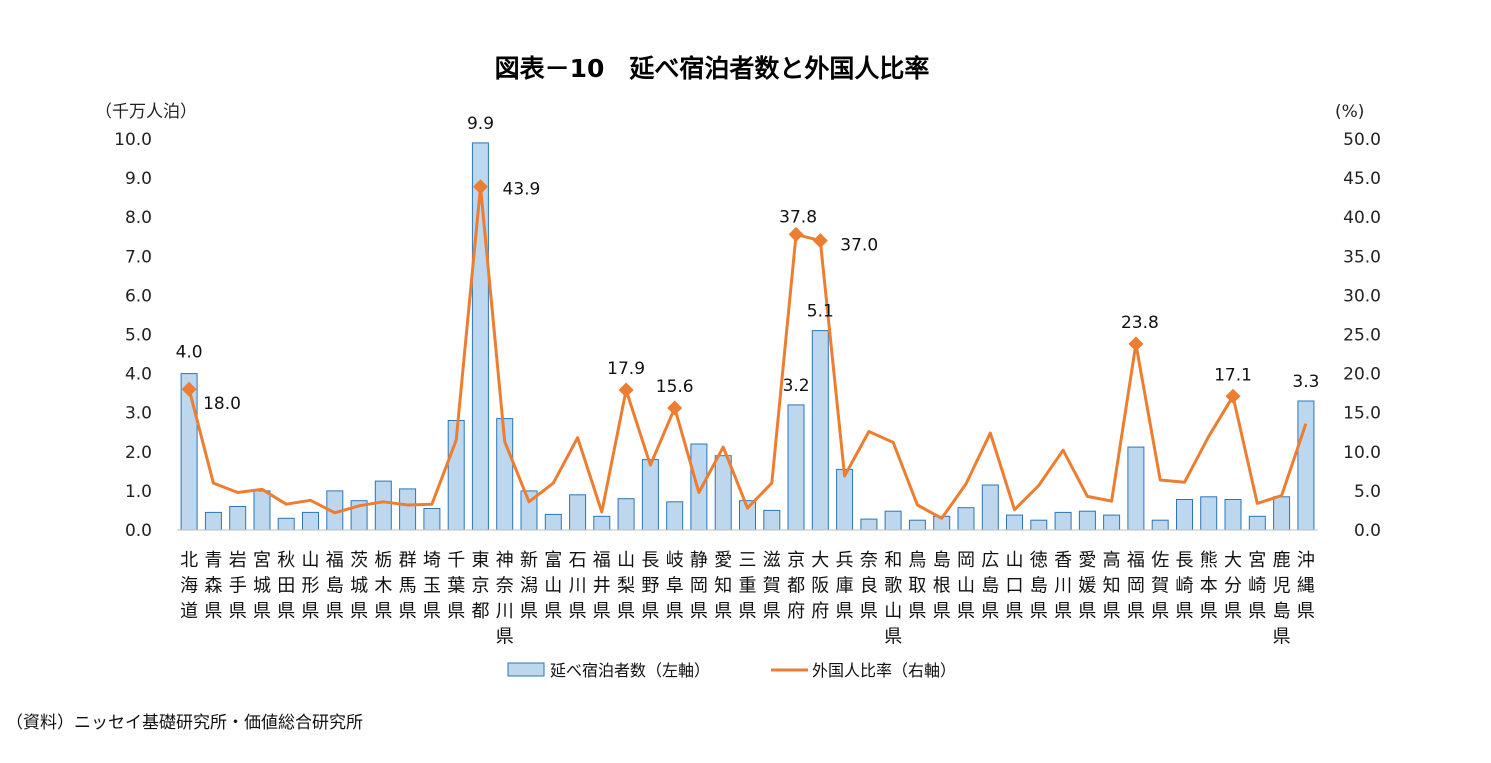  Describe the element at coordinates (481, 586) in the screenshot. I see `category-label: 東京都` at that location.